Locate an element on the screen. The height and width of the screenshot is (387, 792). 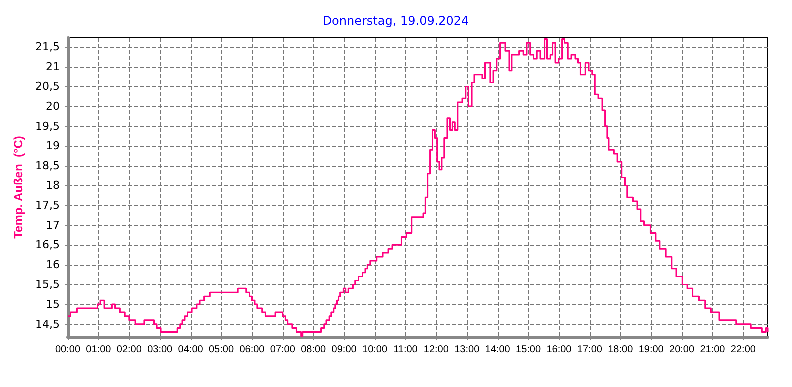
y-tick-label: 17 is located at coordinates (53, 225).